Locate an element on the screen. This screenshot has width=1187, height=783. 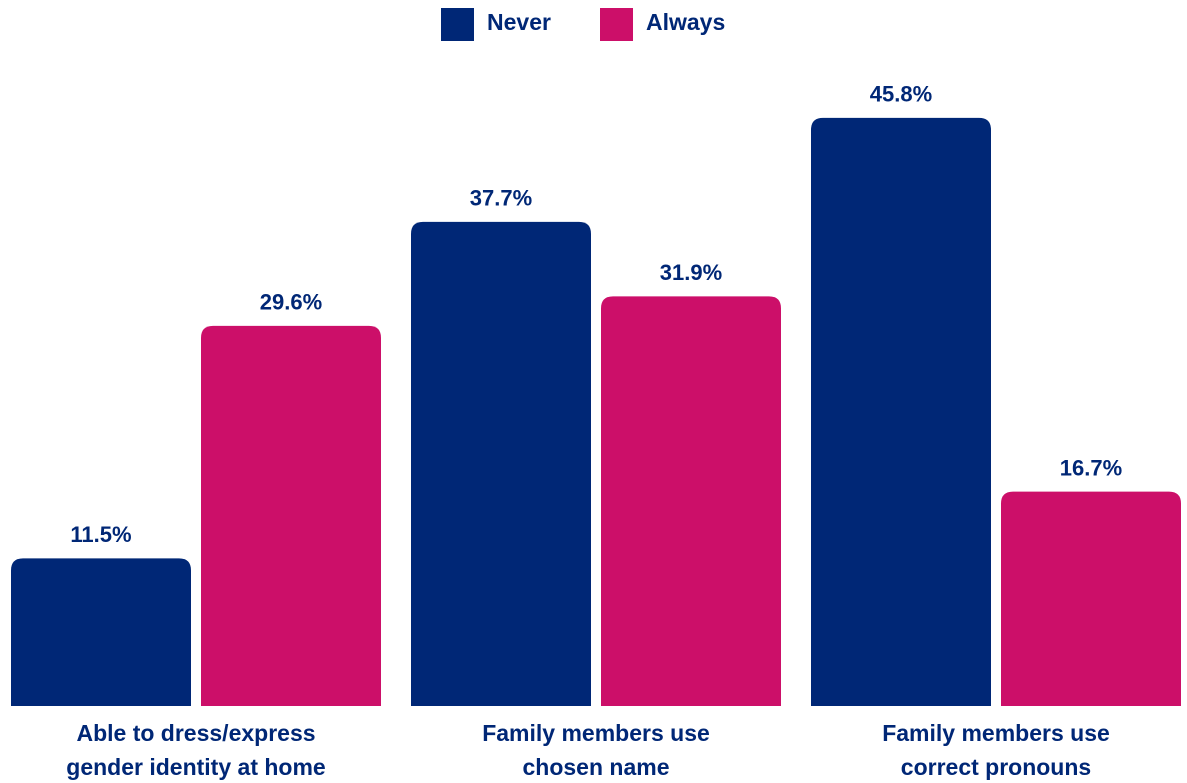
x-tick-label: Family members use chosen name is located at coordinates (596, 750).